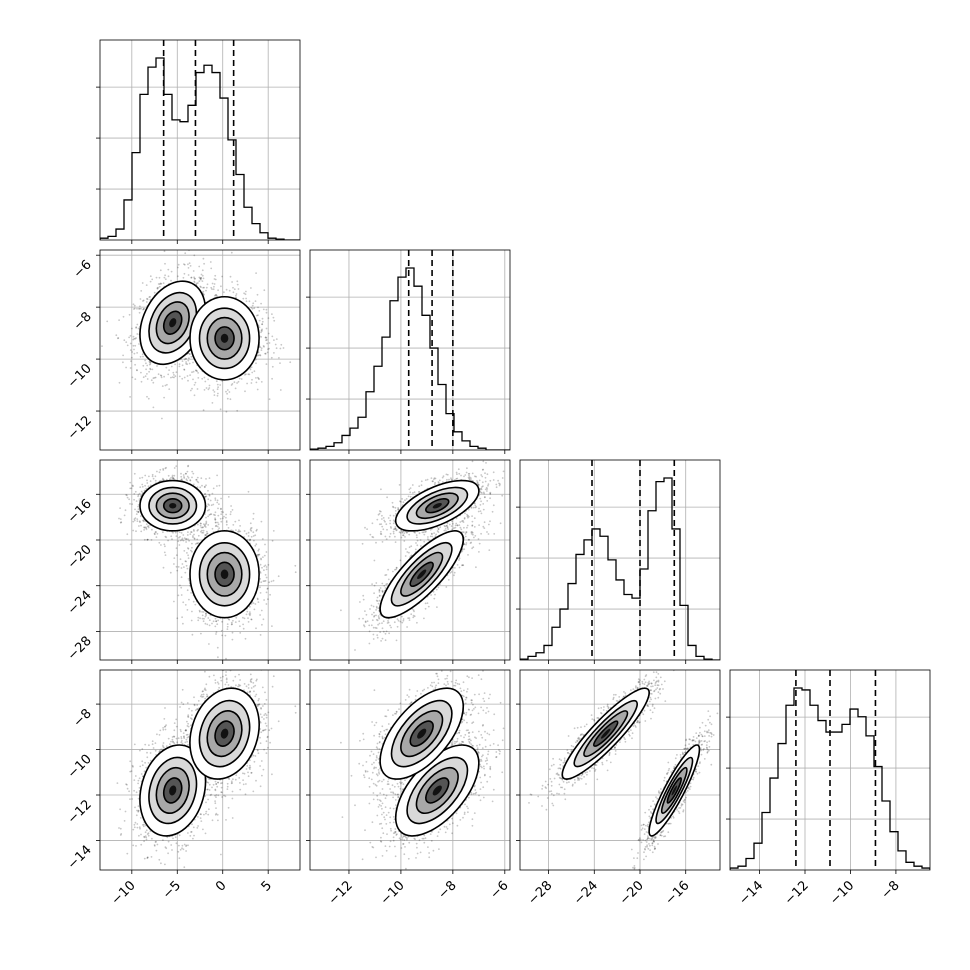  What do you see at coordinates (224, 338) in the screenshot?
I see `contour-line` at bounding box center [224, 338].